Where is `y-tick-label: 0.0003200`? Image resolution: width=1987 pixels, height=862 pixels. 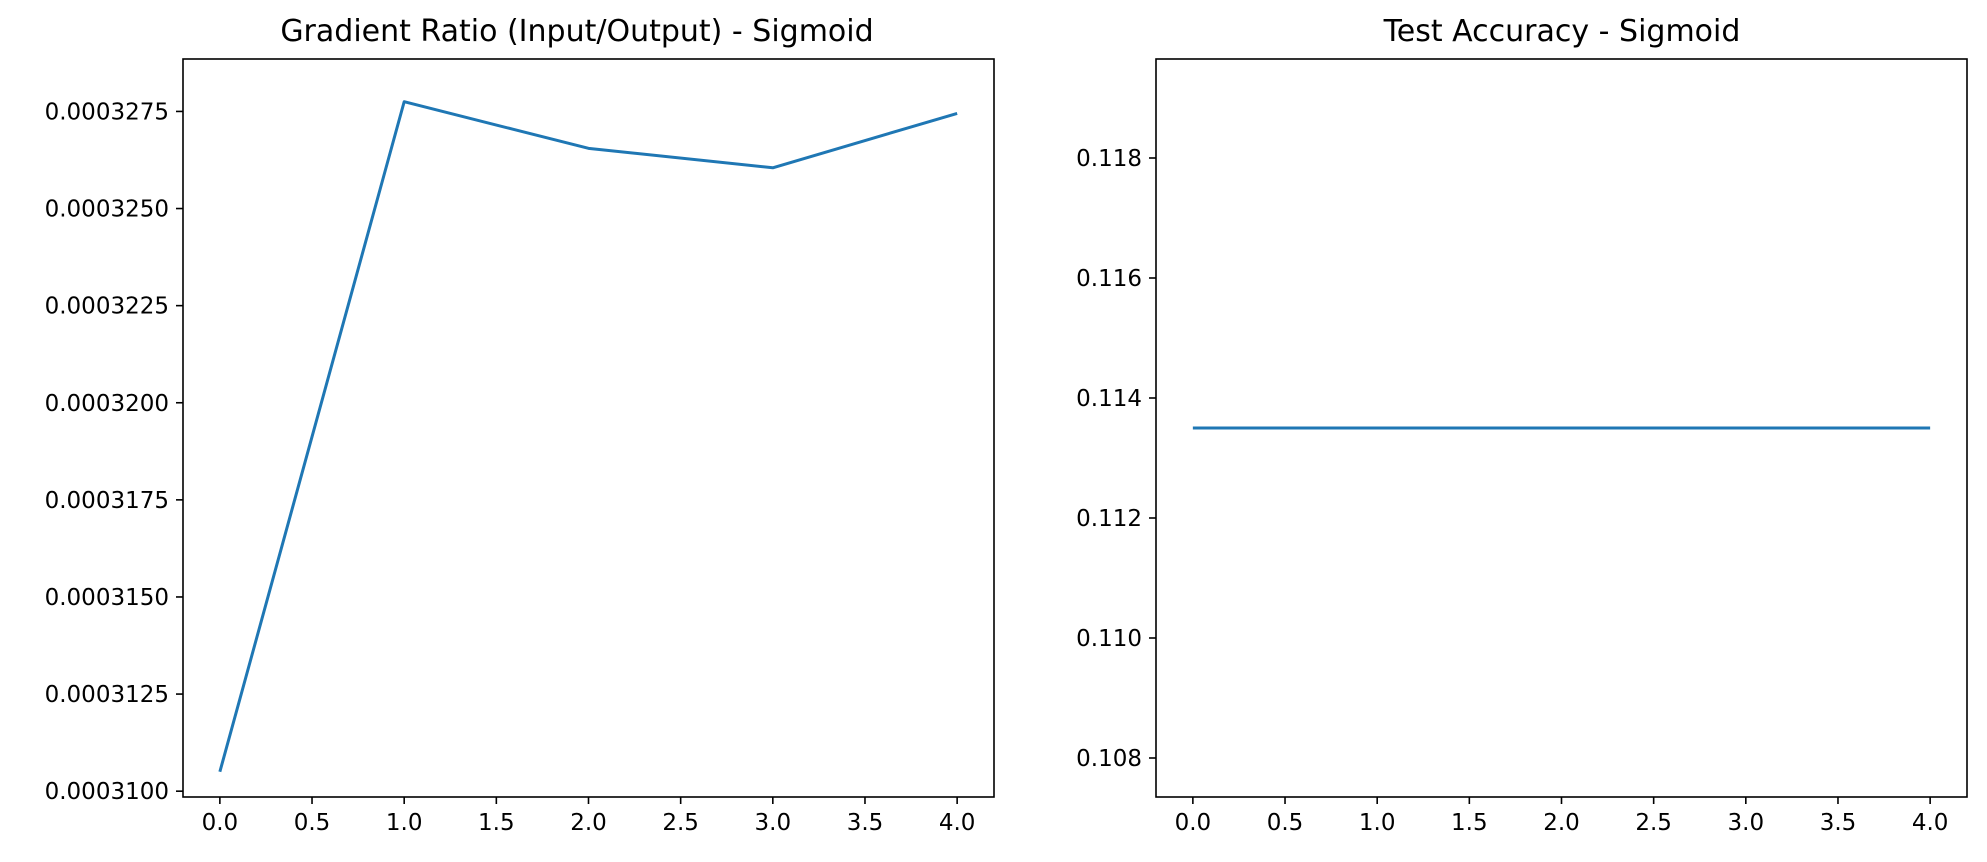 y-tick-label: 0.0003200 is located at coordinates (107, 404).